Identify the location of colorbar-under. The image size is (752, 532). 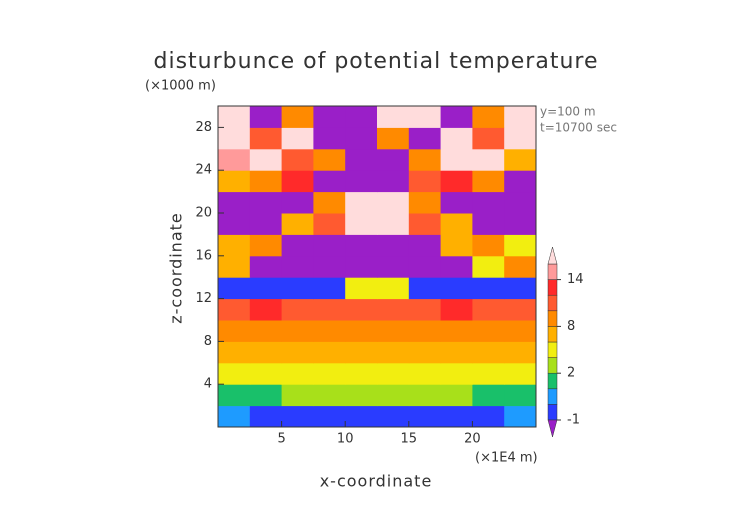
(552, 428).